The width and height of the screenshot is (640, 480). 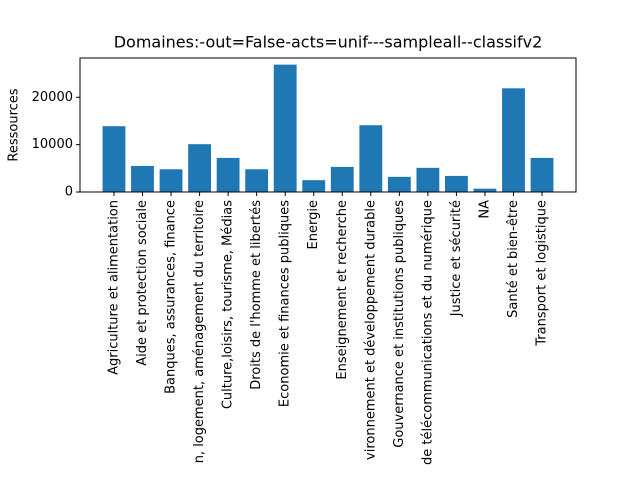 What do you see at coordinates (171, 297) in the screenshot?
I see `x-tick-label: Banques, assurances, finance` at bounding box center [171, 297].